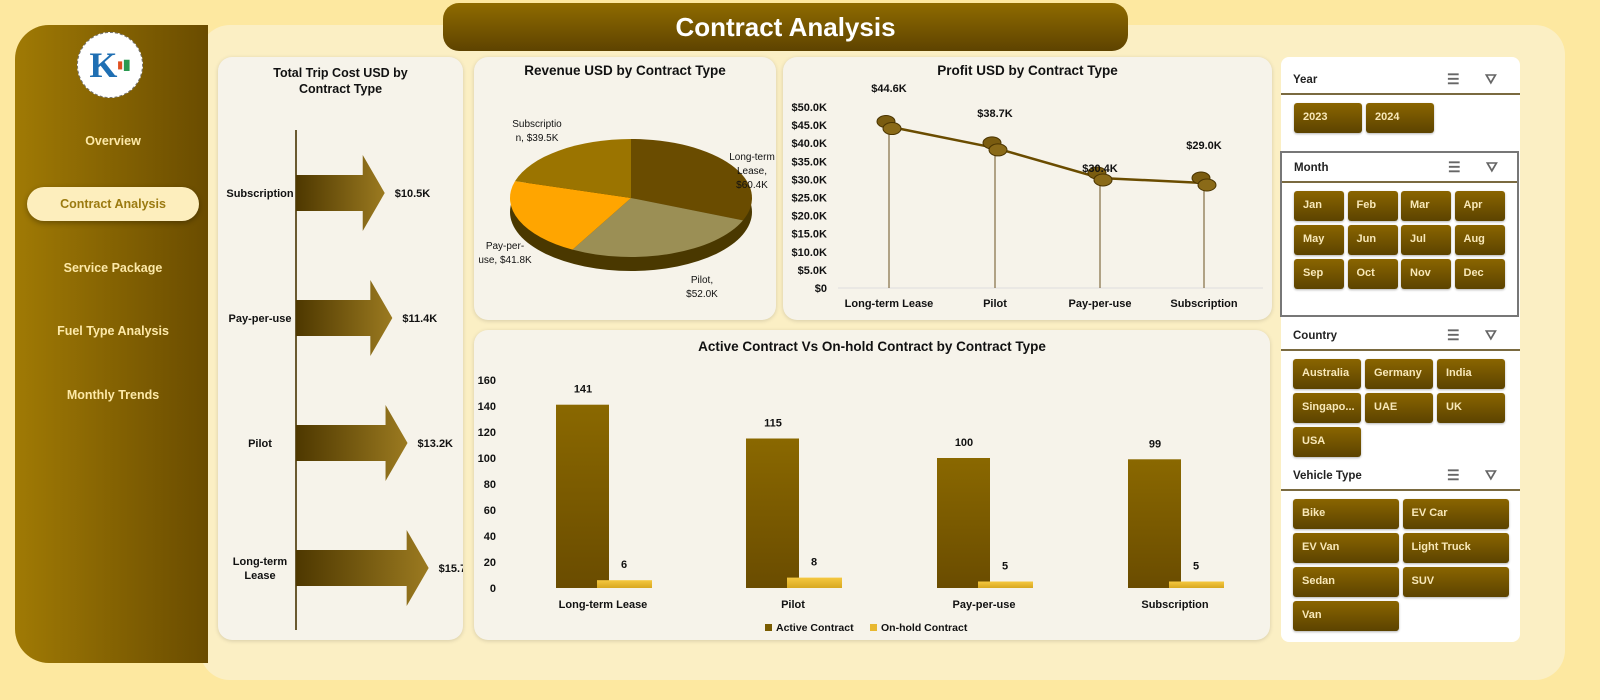  I want to click on y-tick-label: 100, so click(487, 459).